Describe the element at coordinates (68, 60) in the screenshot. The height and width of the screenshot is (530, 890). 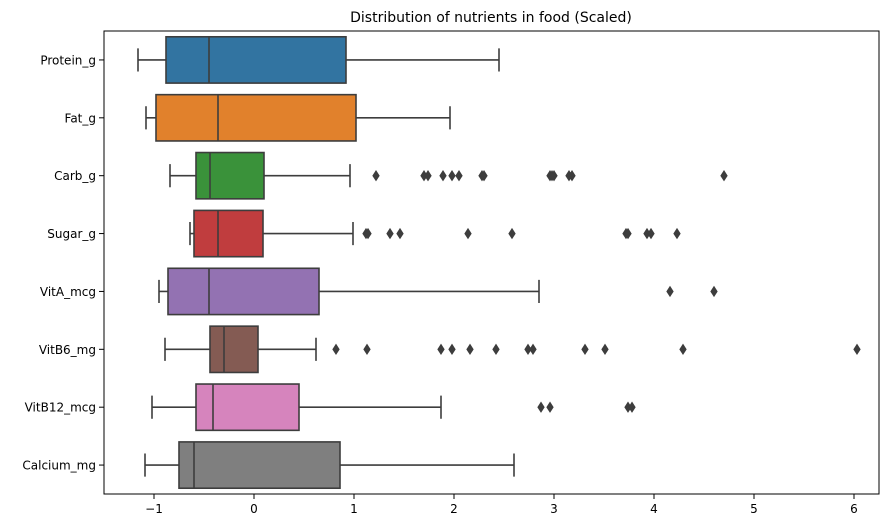
I see `y-tick-label: Protein_g` at that location.